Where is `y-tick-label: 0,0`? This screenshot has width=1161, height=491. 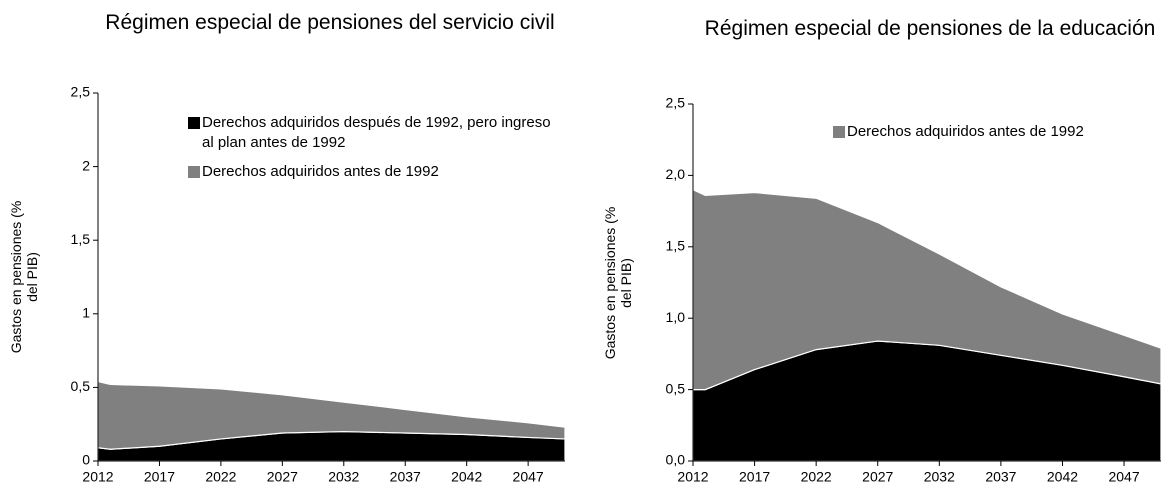 y-tick-label: 0,0 is located at coordinates (676, 460).